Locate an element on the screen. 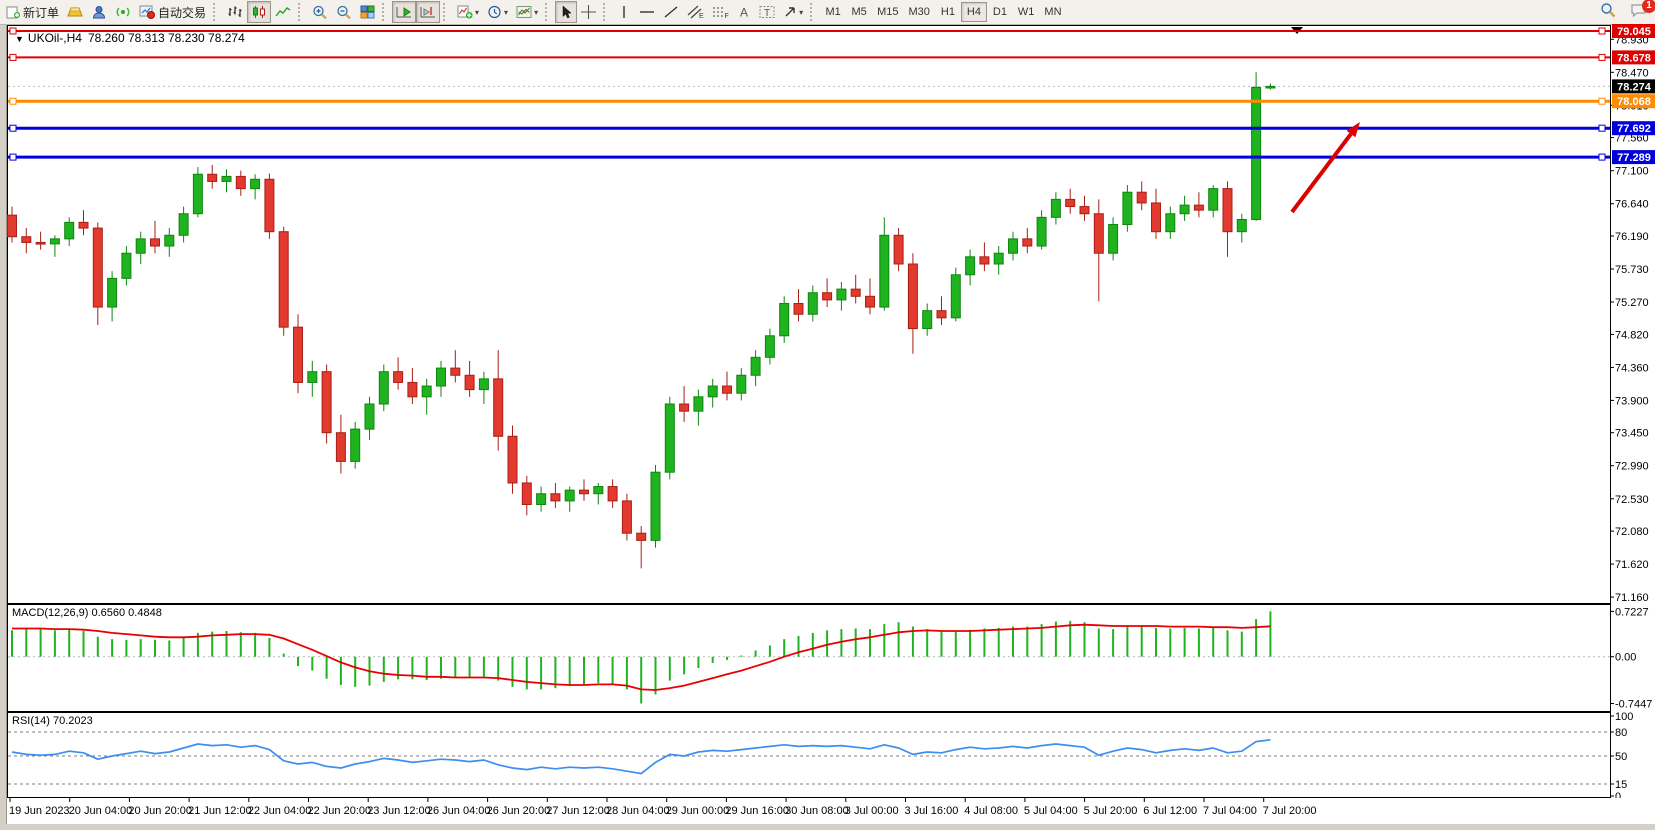 The width and height of the screenshot is (1655, 830). svg-text: 74.820 is located at coordinates (1632, 335).